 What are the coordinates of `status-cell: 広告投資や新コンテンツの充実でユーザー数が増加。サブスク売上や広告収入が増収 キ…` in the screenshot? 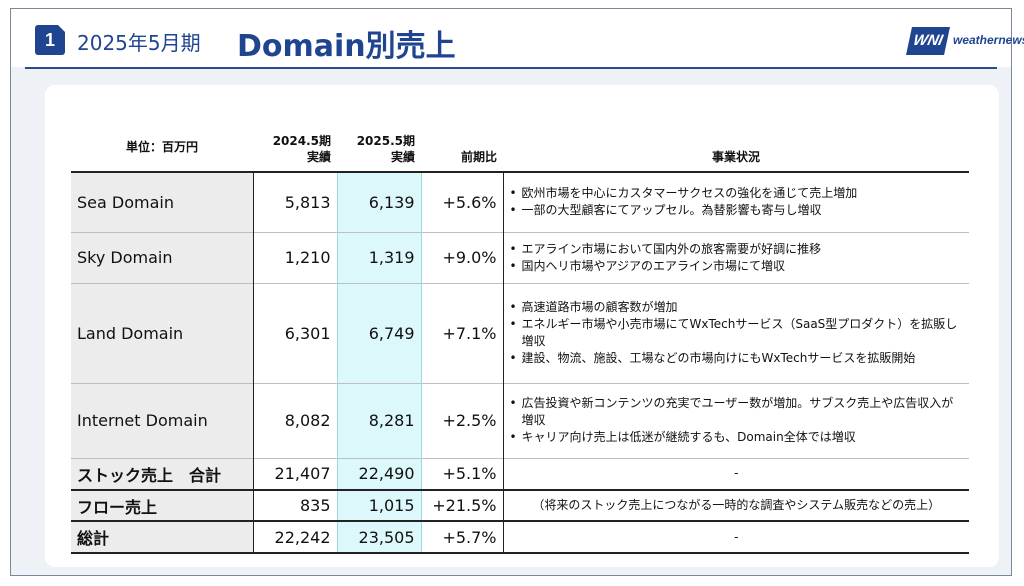 It's located at (736, 420).